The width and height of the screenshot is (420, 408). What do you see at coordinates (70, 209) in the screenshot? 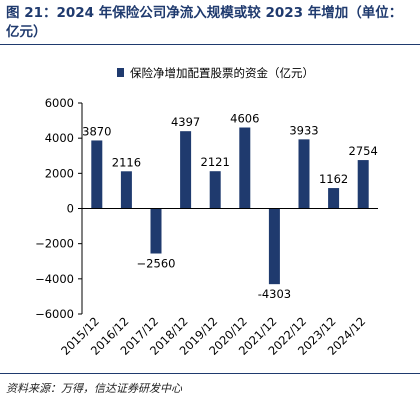
I see `y-tick-label: 0` at bounding box center [70, 209].